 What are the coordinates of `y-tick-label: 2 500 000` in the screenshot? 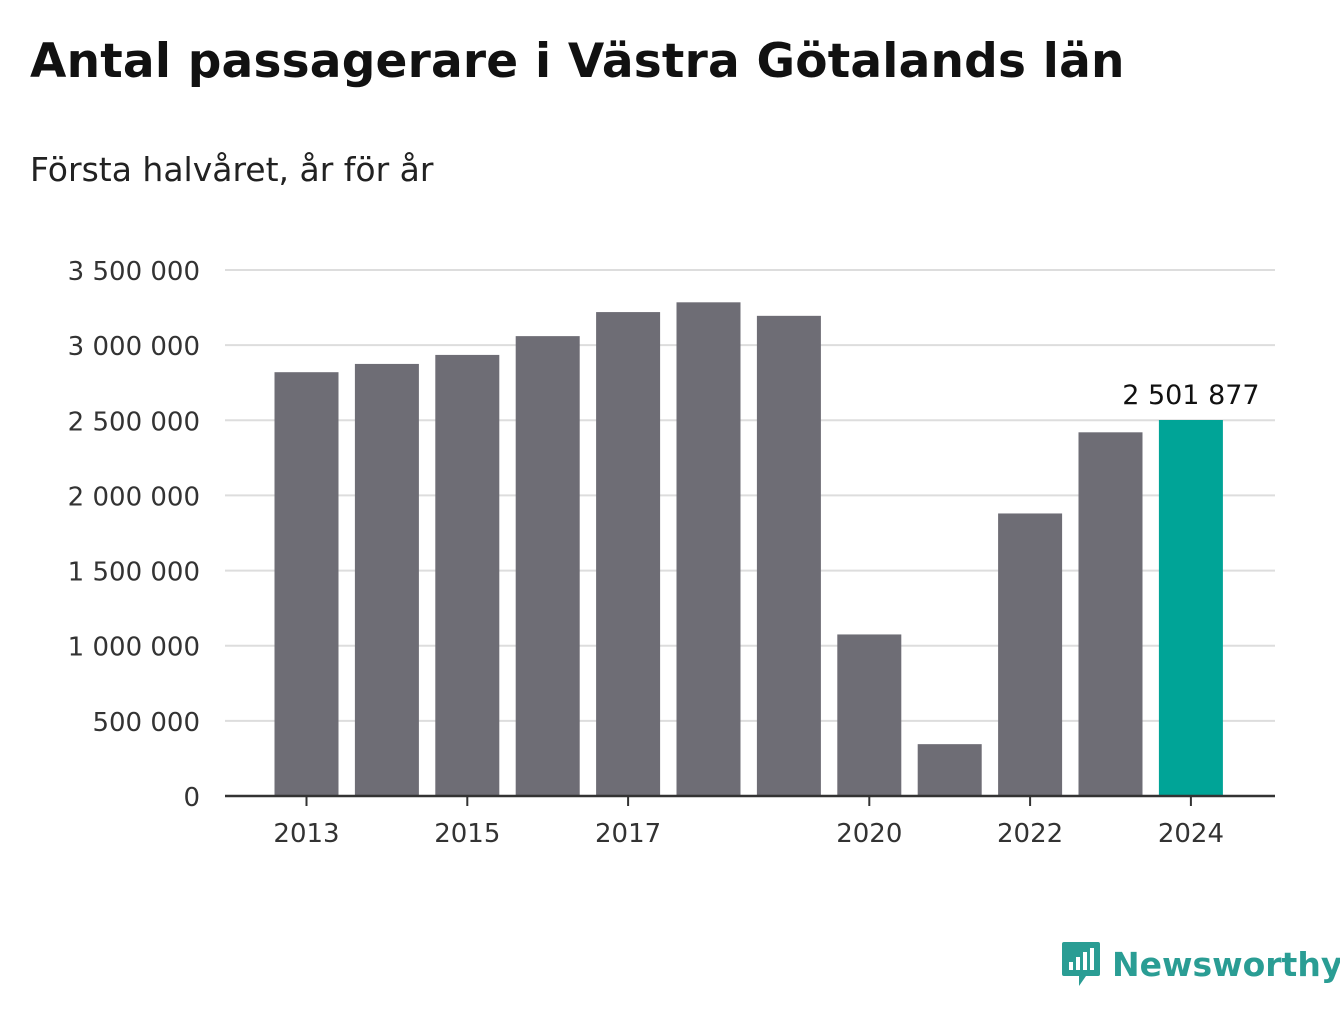 It's located at (134, 422).